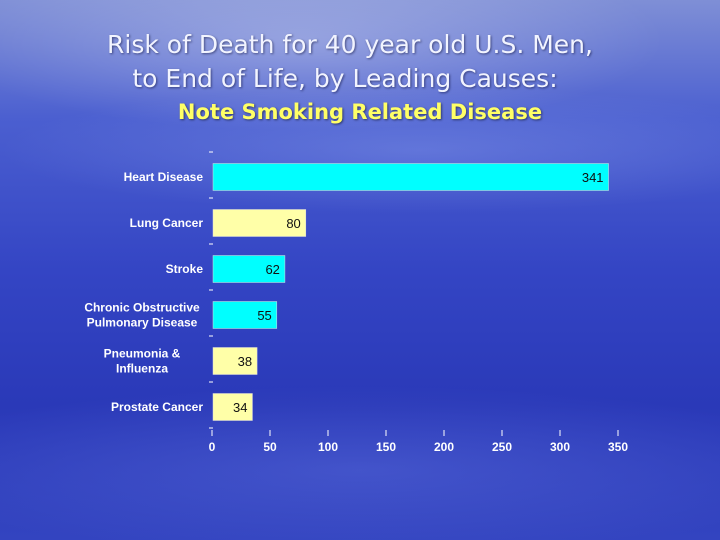  Describe the element at coordinates (157, 407) in the screenshot. I see `category-label-5: Prostate Cancer` at that location.